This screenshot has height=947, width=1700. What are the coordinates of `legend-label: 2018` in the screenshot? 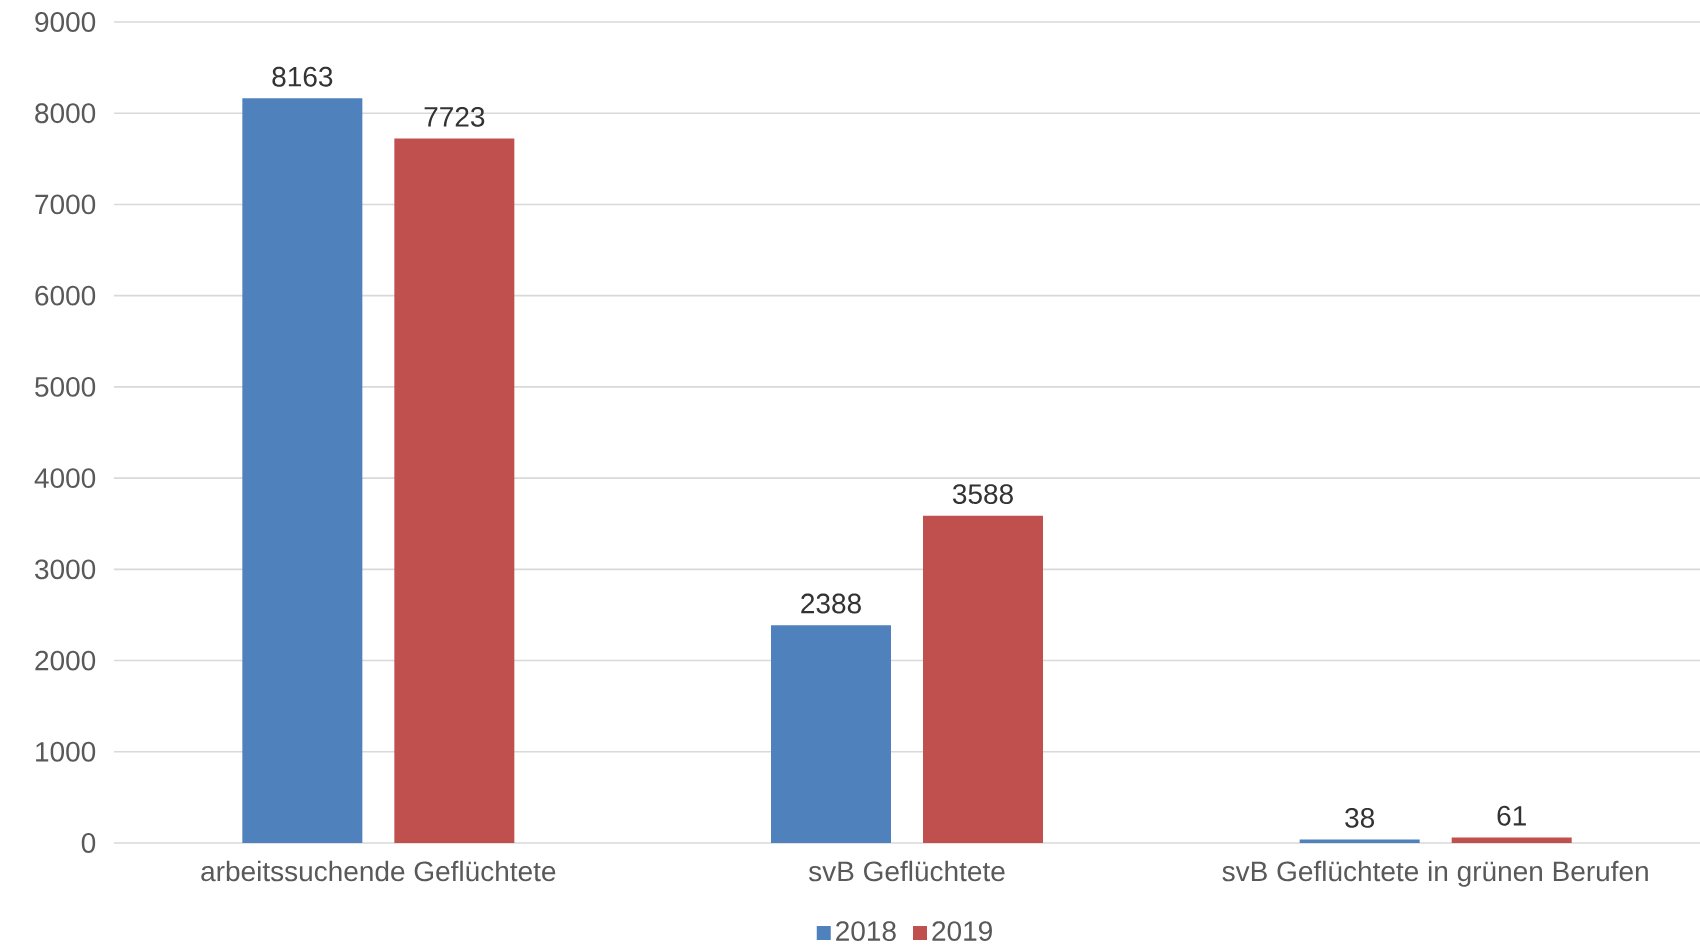 It's located at (866, 931).